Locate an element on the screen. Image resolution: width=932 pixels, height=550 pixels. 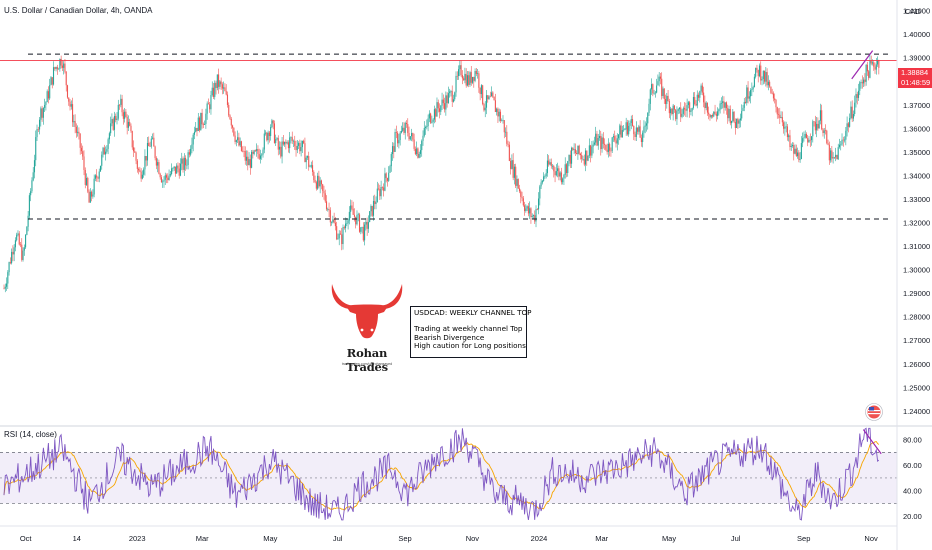
rsi-tick-label: 40.00 is located at coordinates (912, 491).